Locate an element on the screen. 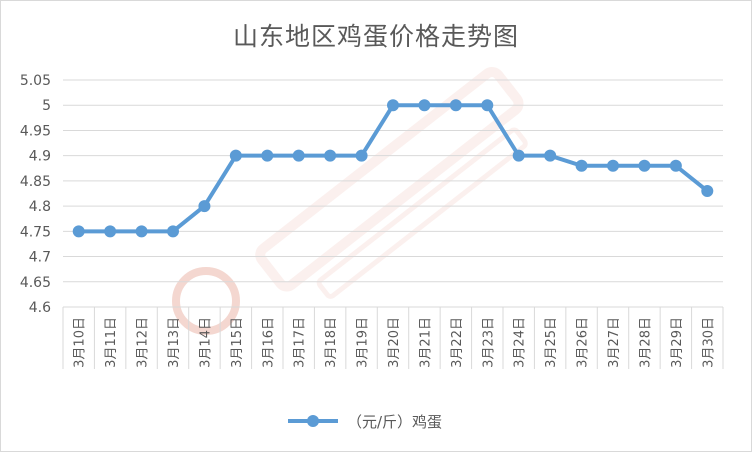  x-tick-label: 3月30日 is located at coordinates (708, 342).